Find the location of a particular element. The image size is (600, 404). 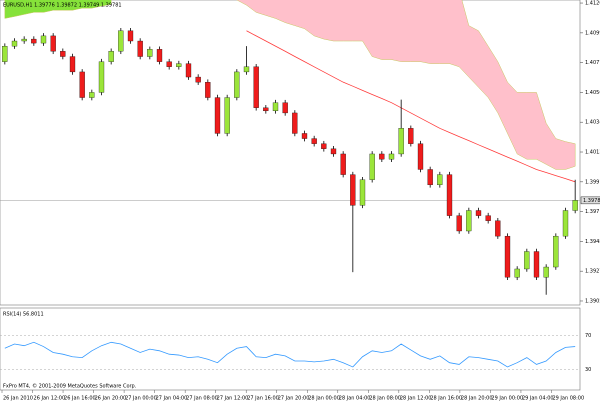

y-tick-label: 1.39915 is located at coordinates (592, 182).